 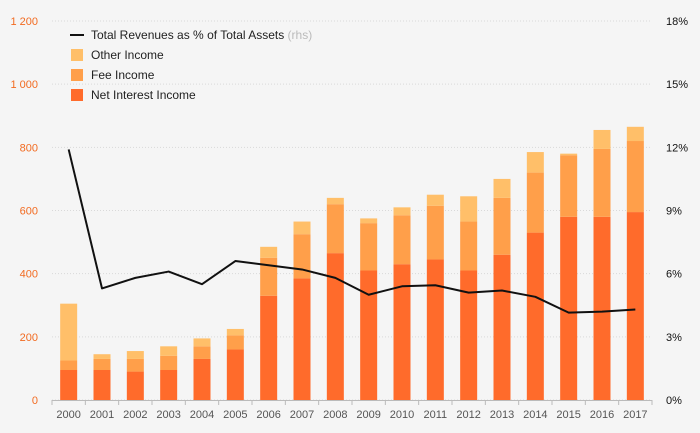 What do you see at coordinates (29, 275) in the screenshot?
I see `y-left-tick-label: 400` at bounding box center [29, 275].